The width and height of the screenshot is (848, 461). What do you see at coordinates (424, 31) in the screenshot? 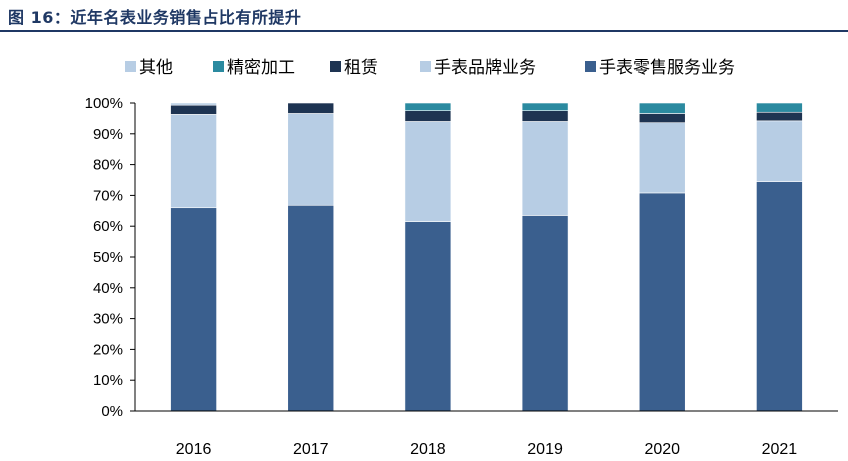
I see `title-divider` at bounding box center [424, 31].